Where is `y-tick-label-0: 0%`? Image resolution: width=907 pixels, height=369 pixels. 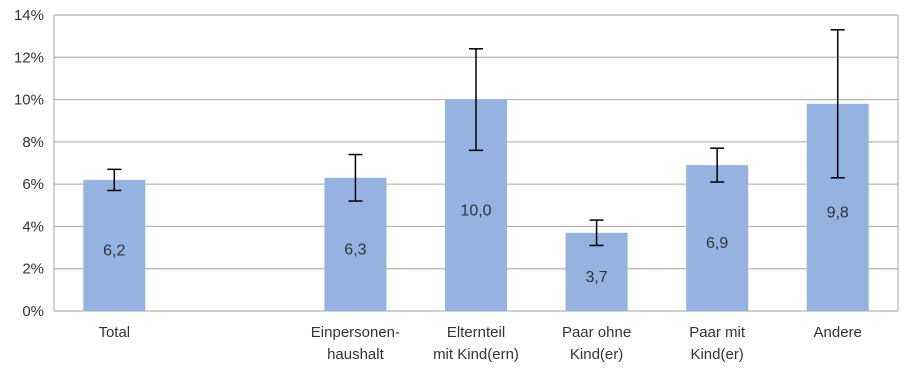 y-tick-label-0: 0% is located at coordinates (33, 311).